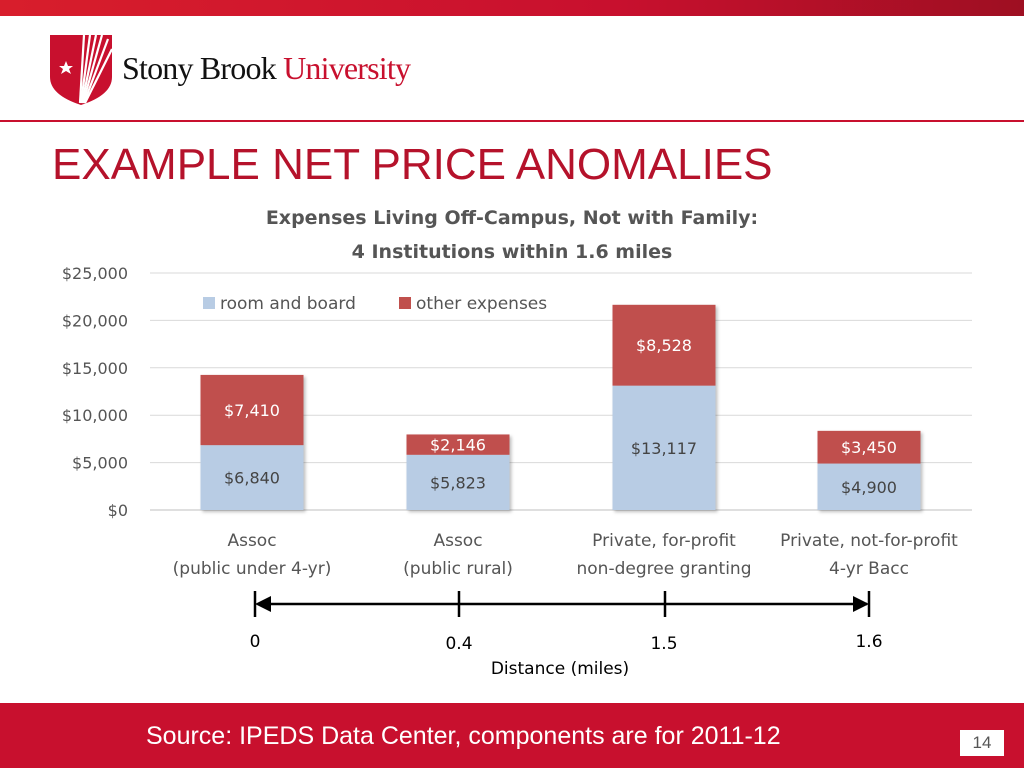 This screenshot has height=768, width=1024. What do you see at coordinates (861, 604) in the screenshot?
I see `arrow-right-icon` at bounding box center [861, 604].